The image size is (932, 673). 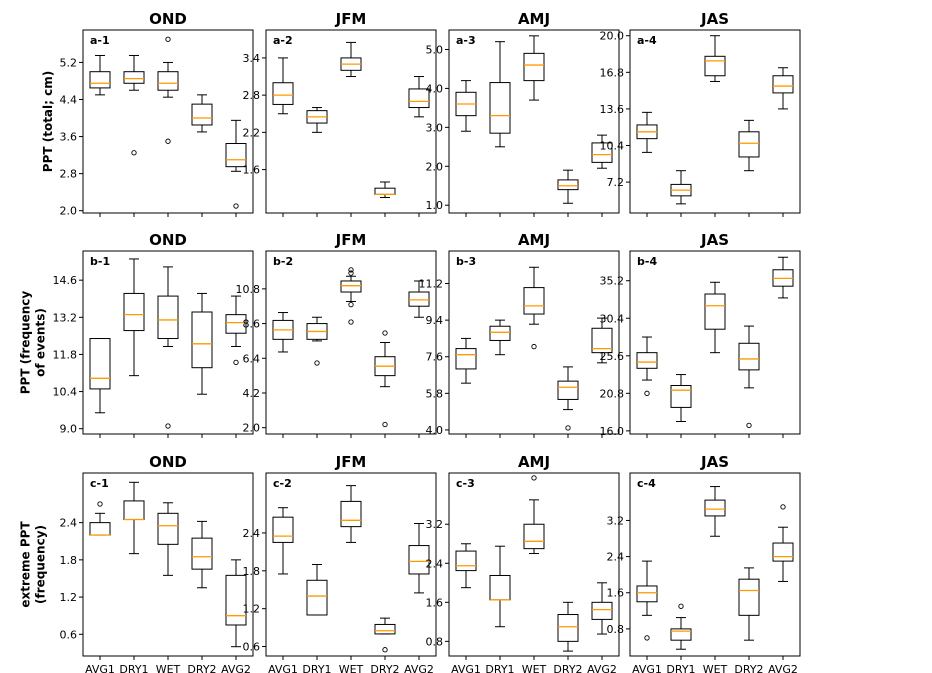 I want to click on panel-b-1: OND b-1 9.0 10.4 11.8 13.2 14.6, so click(x=153, y=334).